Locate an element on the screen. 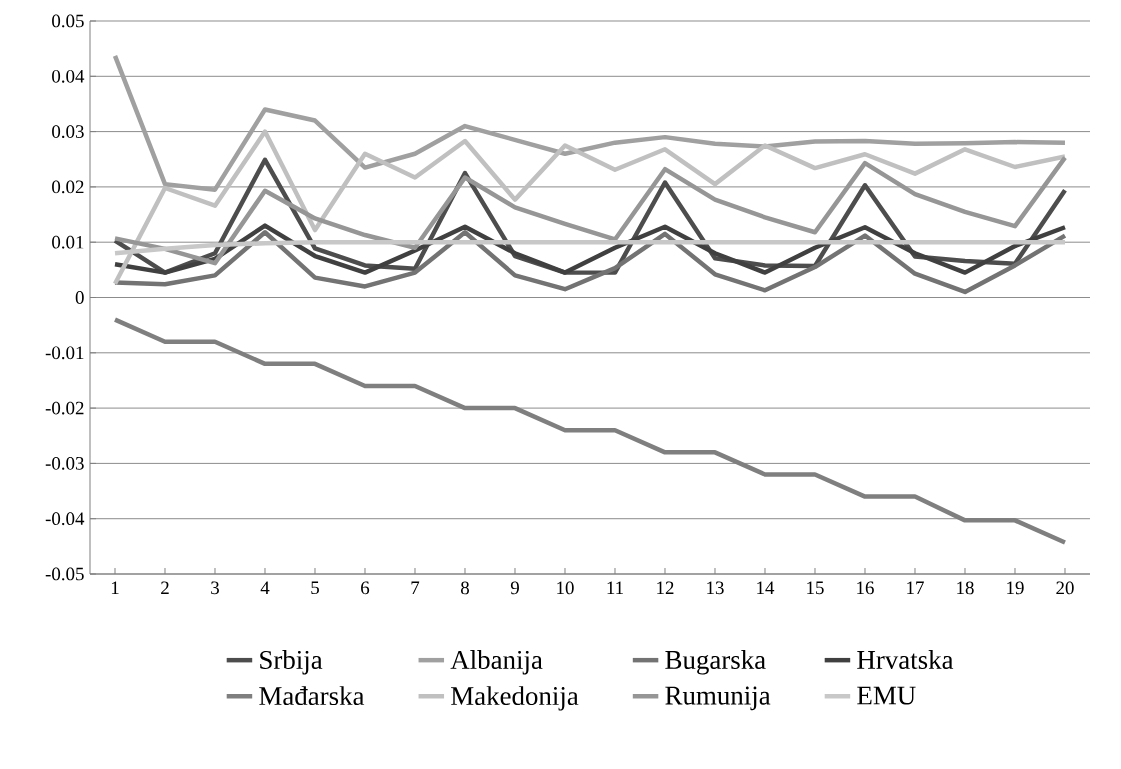  legend-label: EMU is located at coordinates (886, 695).